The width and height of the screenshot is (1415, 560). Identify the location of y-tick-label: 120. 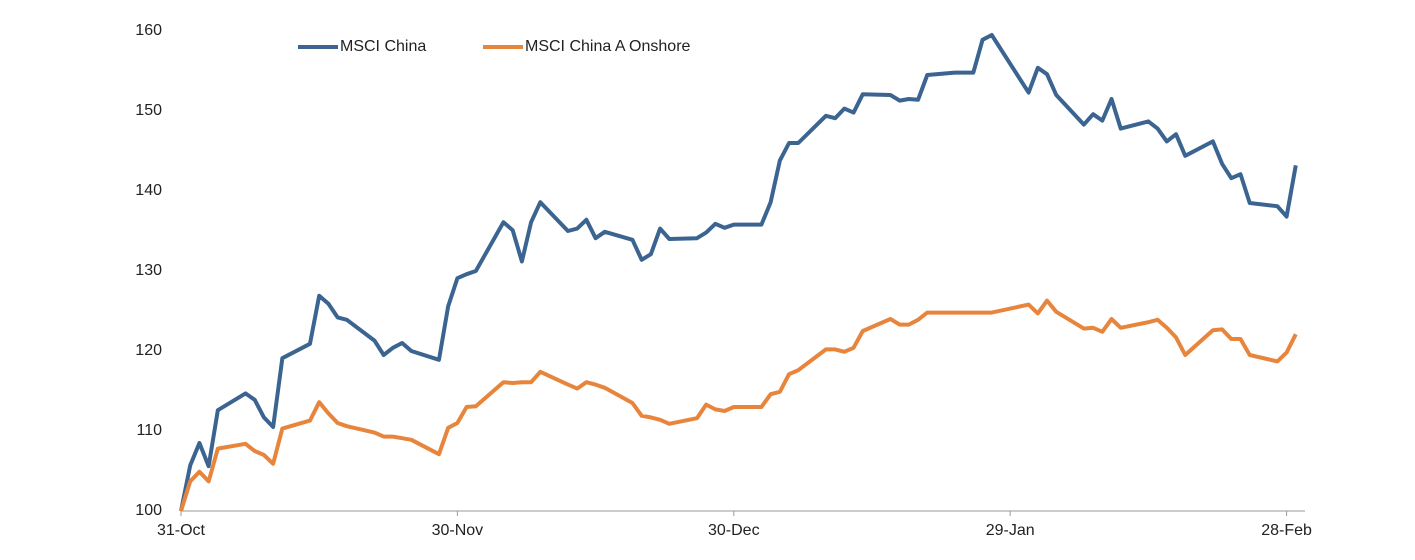
(148, 350).